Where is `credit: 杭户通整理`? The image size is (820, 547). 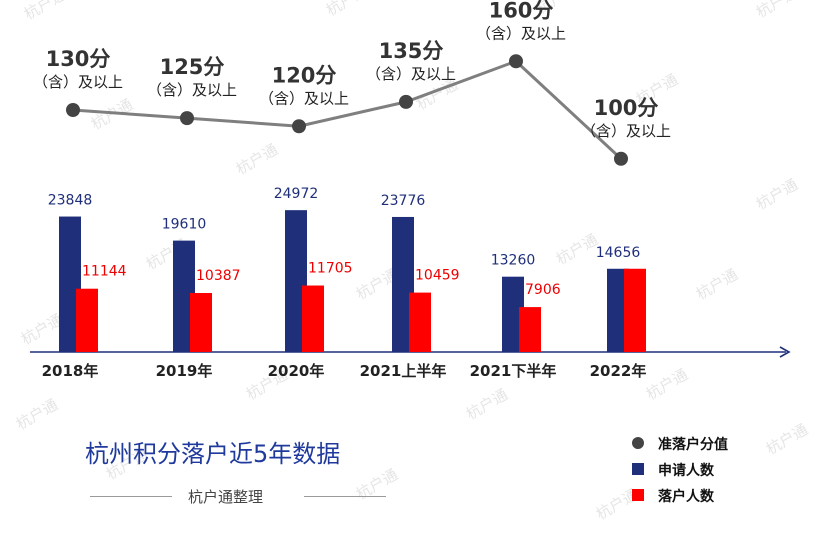
credit: 杭户通整理 is located at coordinates (255, 496).